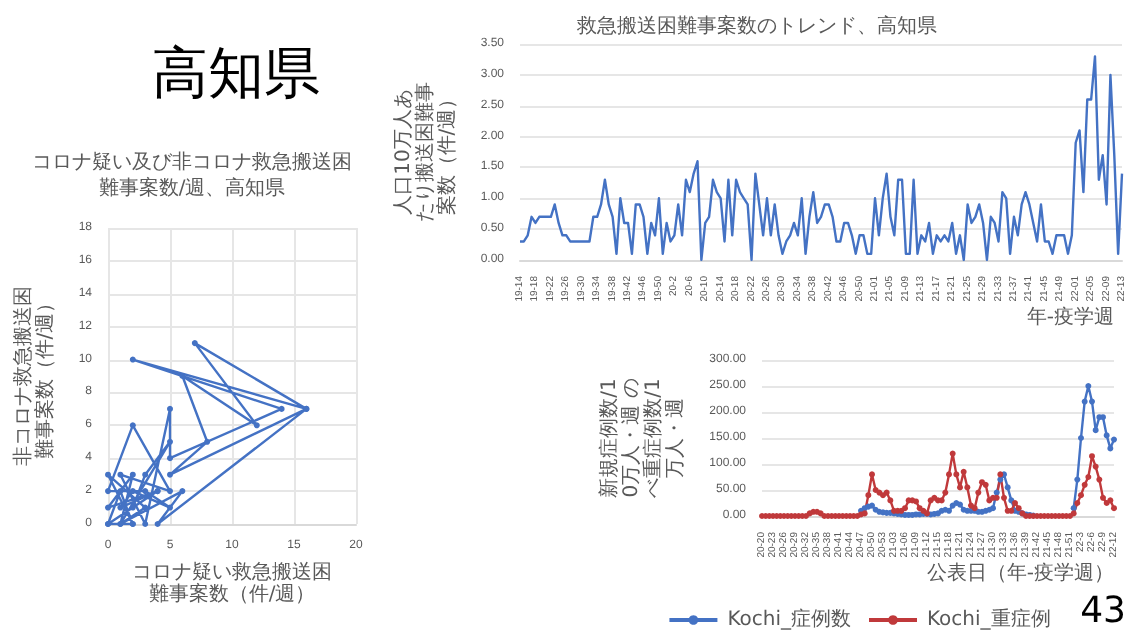 The image size is (1138, 640). What do you see at coordinates (232, 582) in the screenshot?
I see `x-axis-title: コロナ疑い救急搬送困難事案数（件/週）` at bounding box center [232, 582].